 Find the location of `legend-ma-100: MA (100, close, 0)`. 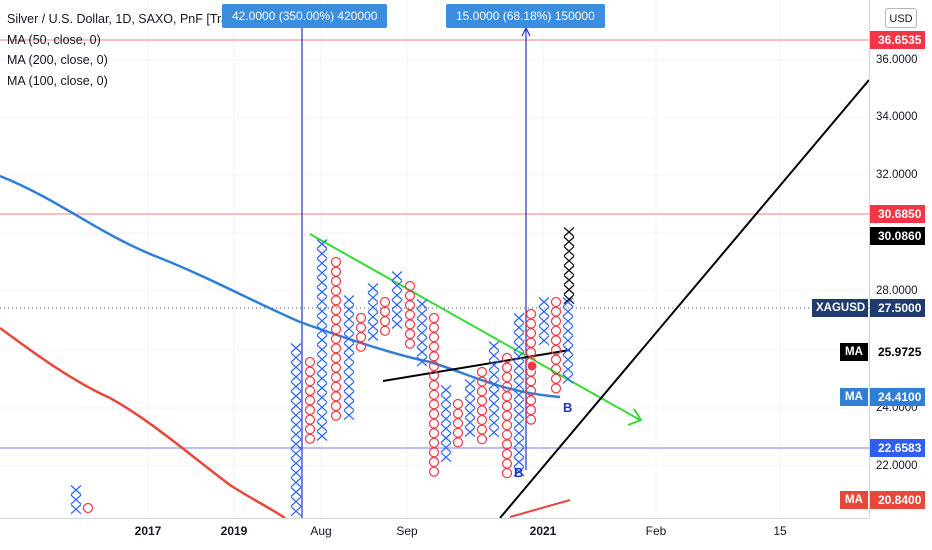

legend-ma-100: MA (100, close, 0) is located at coordinates (57, 80).